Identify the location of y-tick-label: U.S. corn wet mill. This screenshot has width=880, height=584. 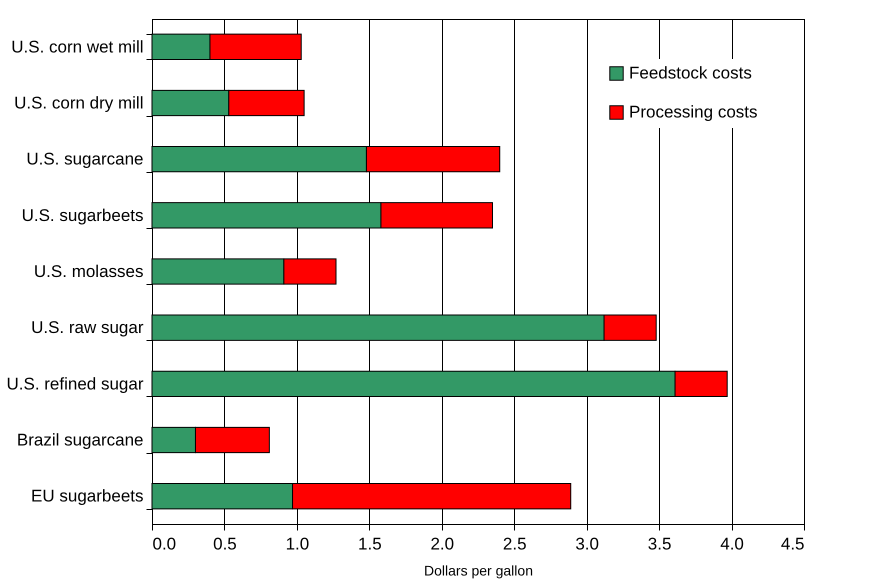
(77, 46).